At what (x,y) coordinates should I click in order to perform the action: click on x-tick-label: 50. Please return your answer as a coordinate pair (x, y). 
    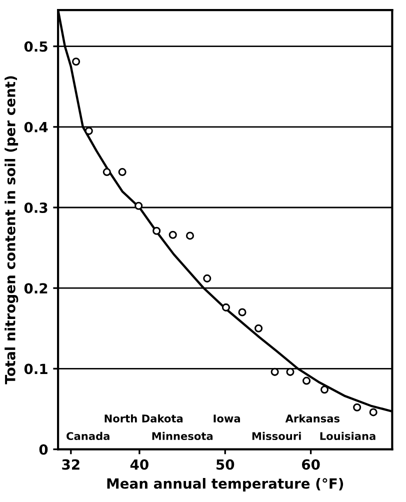
    Looking at the image, I should click on (225, 464).